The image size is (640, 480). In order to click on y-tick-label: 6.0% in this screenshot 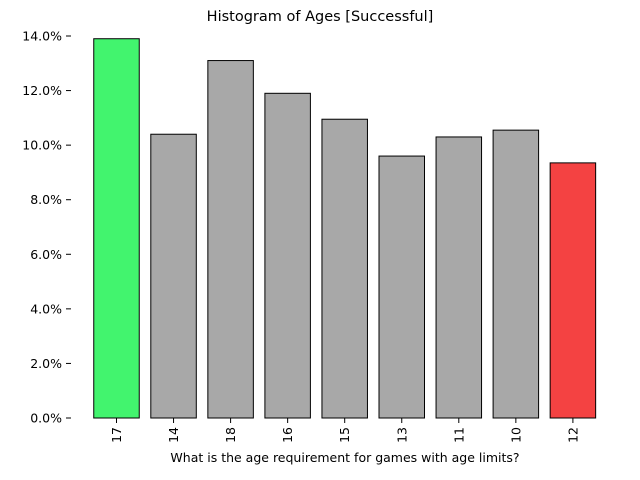, I will do `click(46, 254)`.